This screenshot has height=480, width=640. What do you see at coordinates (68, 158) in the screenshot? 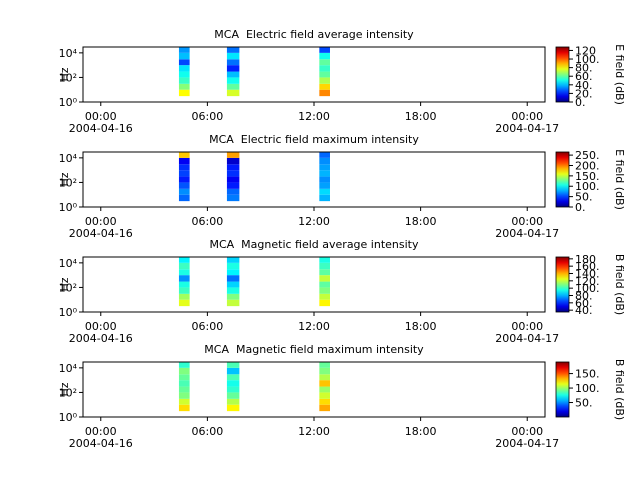
I see `y-tick-label: 10⁴` at bounding box center [68, 158].